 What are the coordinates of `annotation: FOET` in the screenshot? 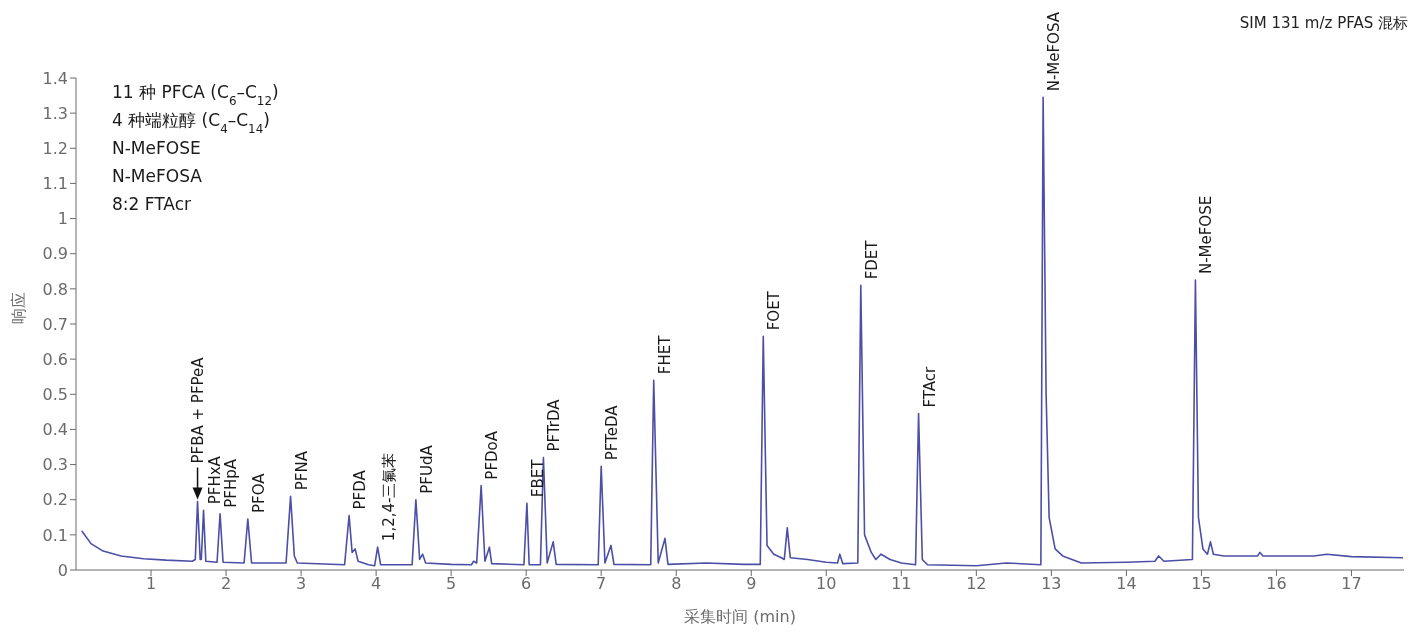 It's located at (774, 310).